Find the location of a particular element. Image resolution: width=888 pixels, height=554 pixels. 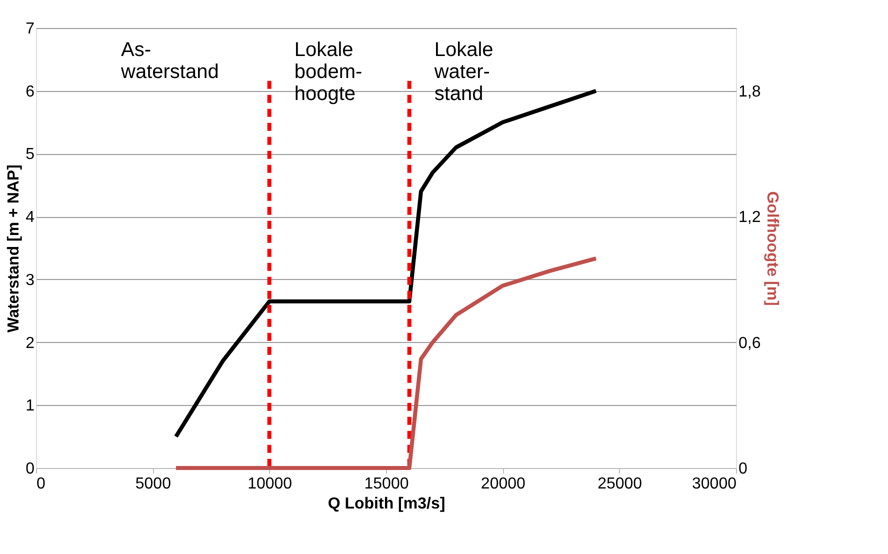

y-tick-label: 6 is located at coordinates (30, 91).